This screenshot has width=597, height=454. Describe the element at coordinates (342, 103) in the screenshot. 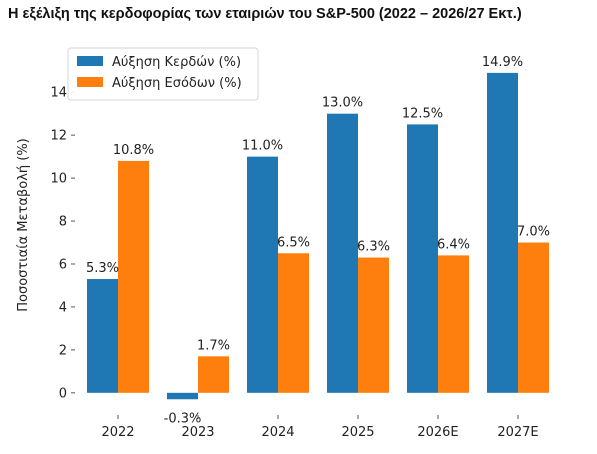

I see `value-label-2025-series-1: 13.0%` at that location.